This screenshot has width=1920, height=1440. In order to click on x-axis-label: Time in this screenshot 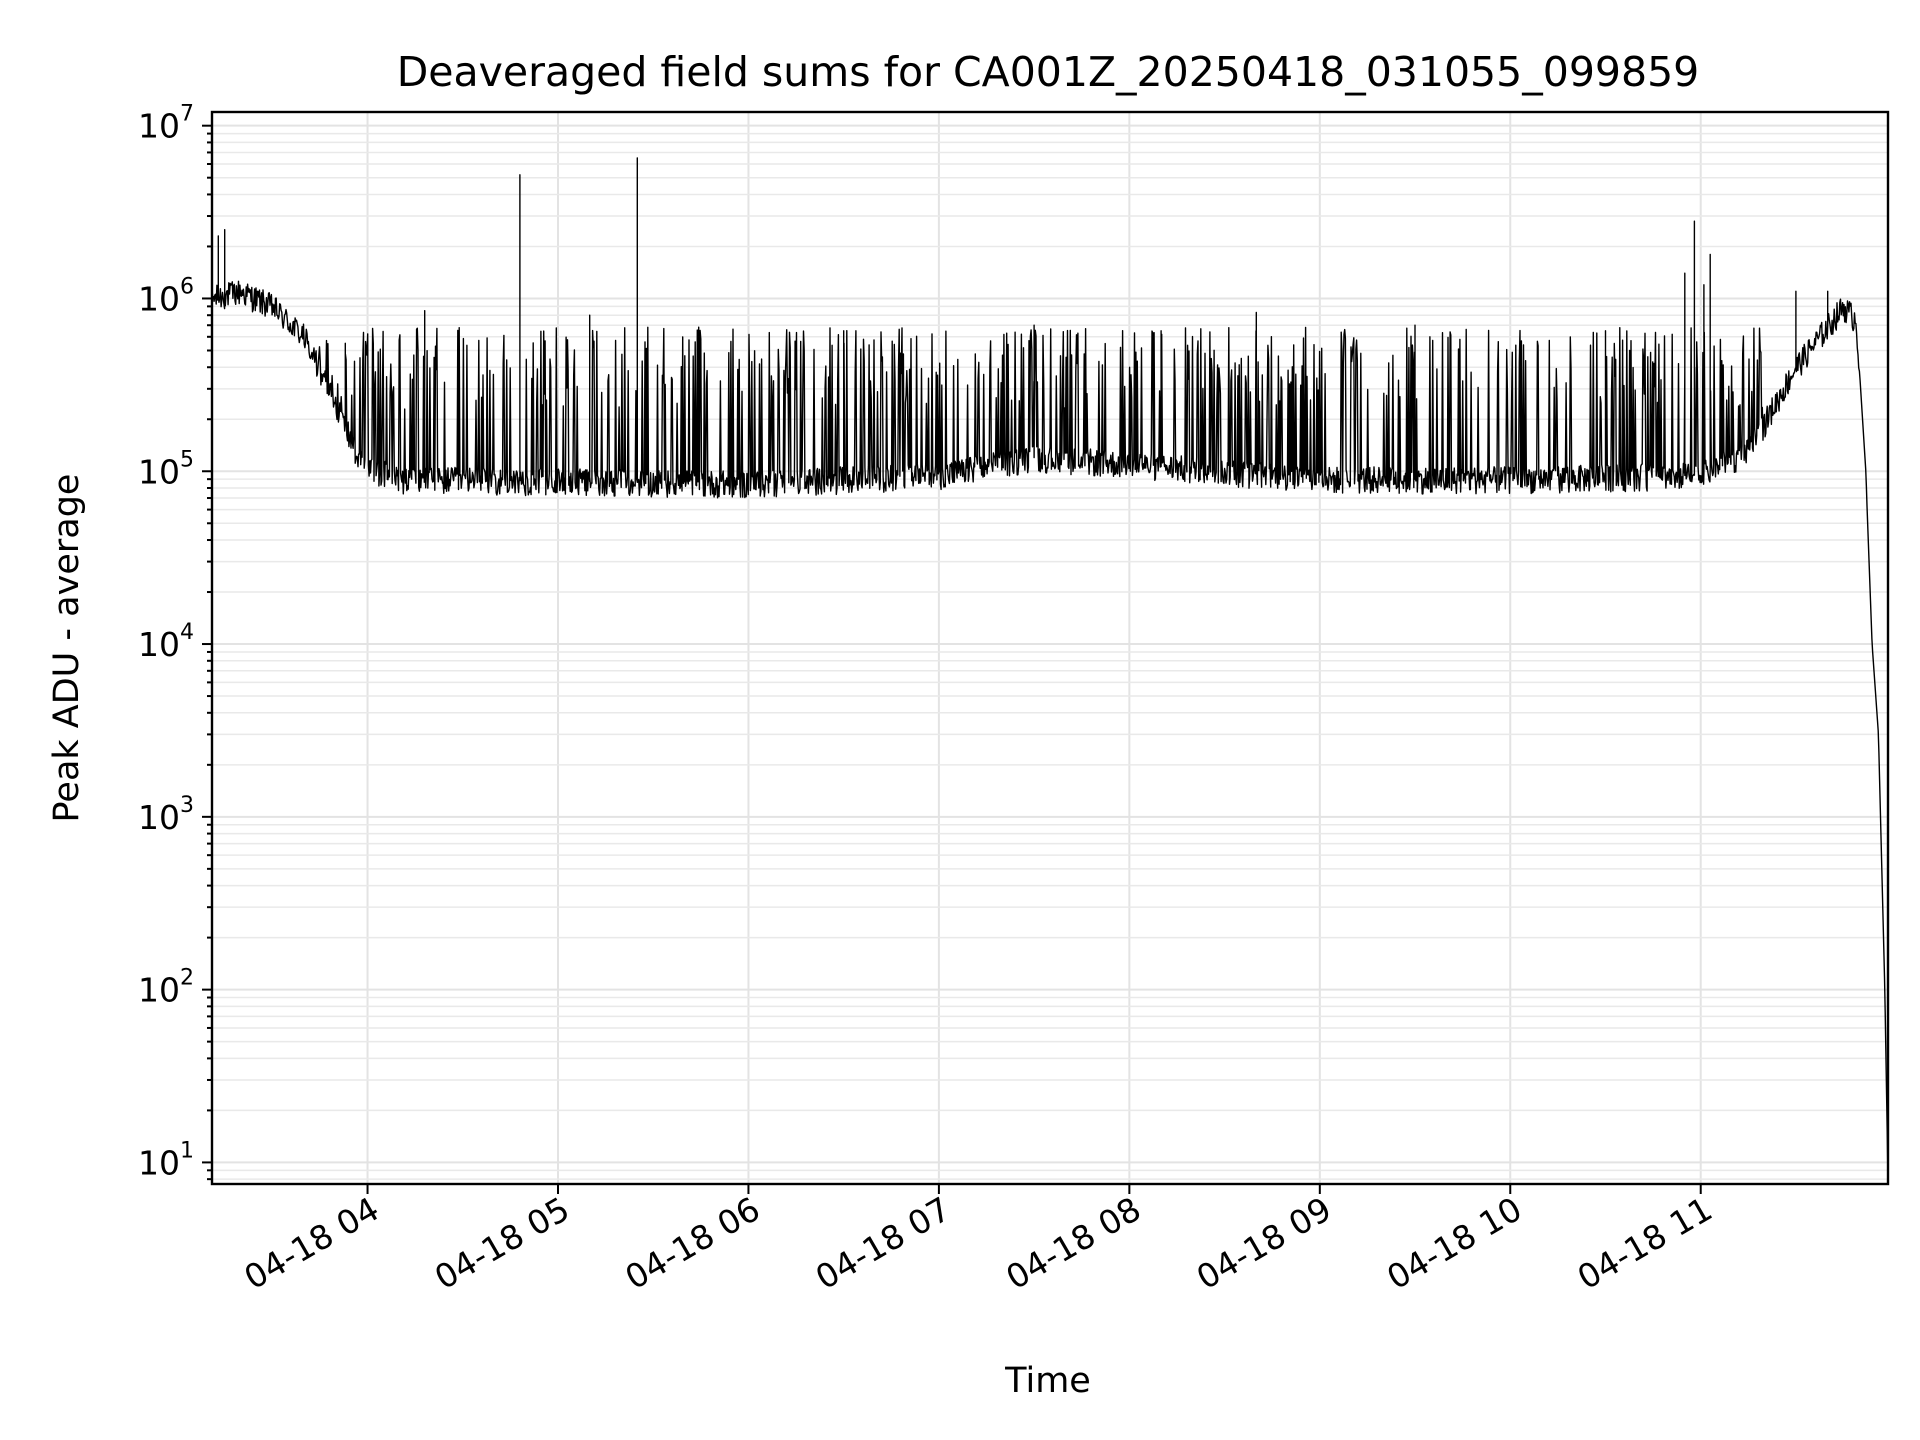, I will do `click(1047, 1381)`.